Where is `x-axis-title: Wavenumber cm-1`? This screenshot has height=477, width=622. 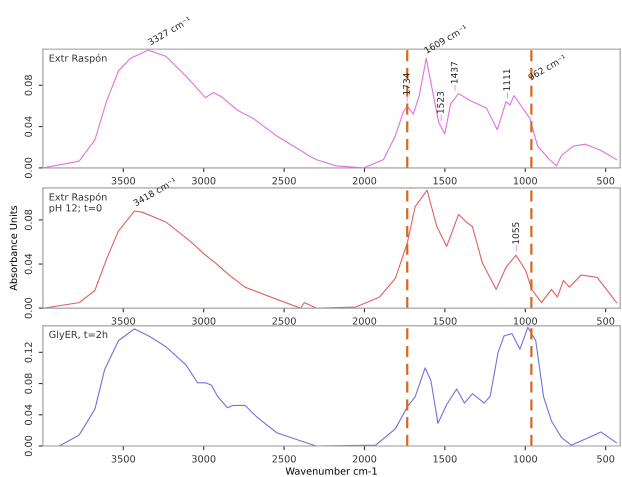 x-axis-title: Wavenumber cm-1 is located at coordinates (331, 471).